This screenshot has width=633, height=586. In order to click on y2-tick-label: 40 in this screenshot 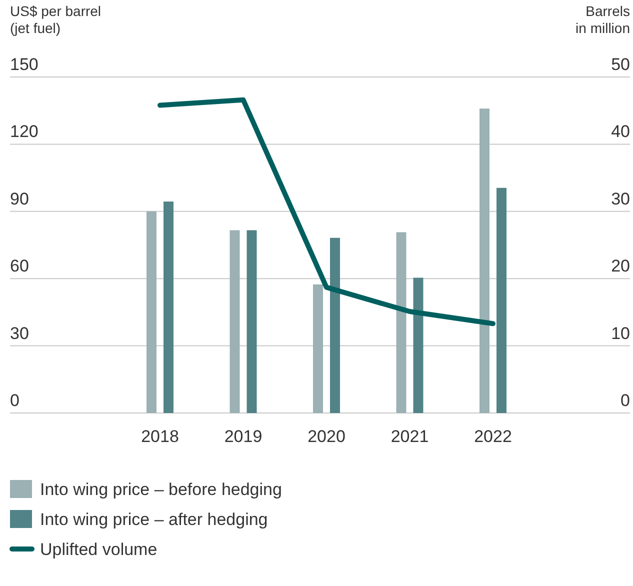, I will do `click(620, 132)`.